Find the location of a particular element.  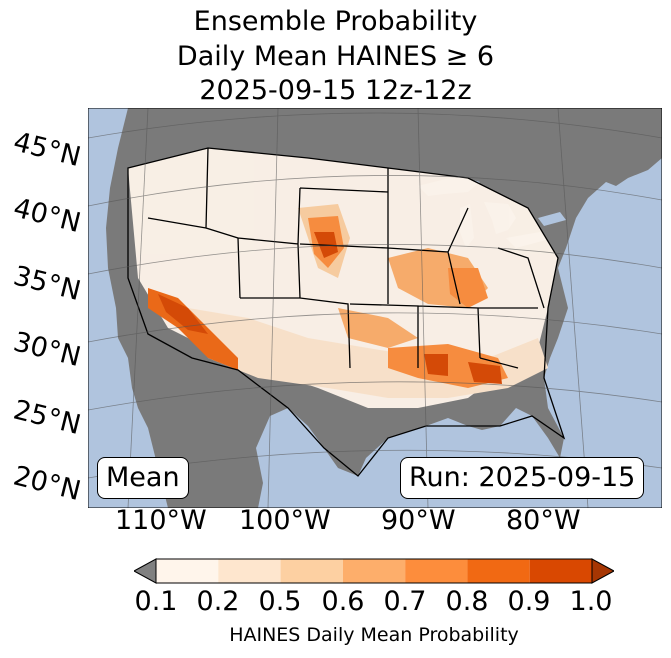

colorbar is located at coordinates (374, 571).